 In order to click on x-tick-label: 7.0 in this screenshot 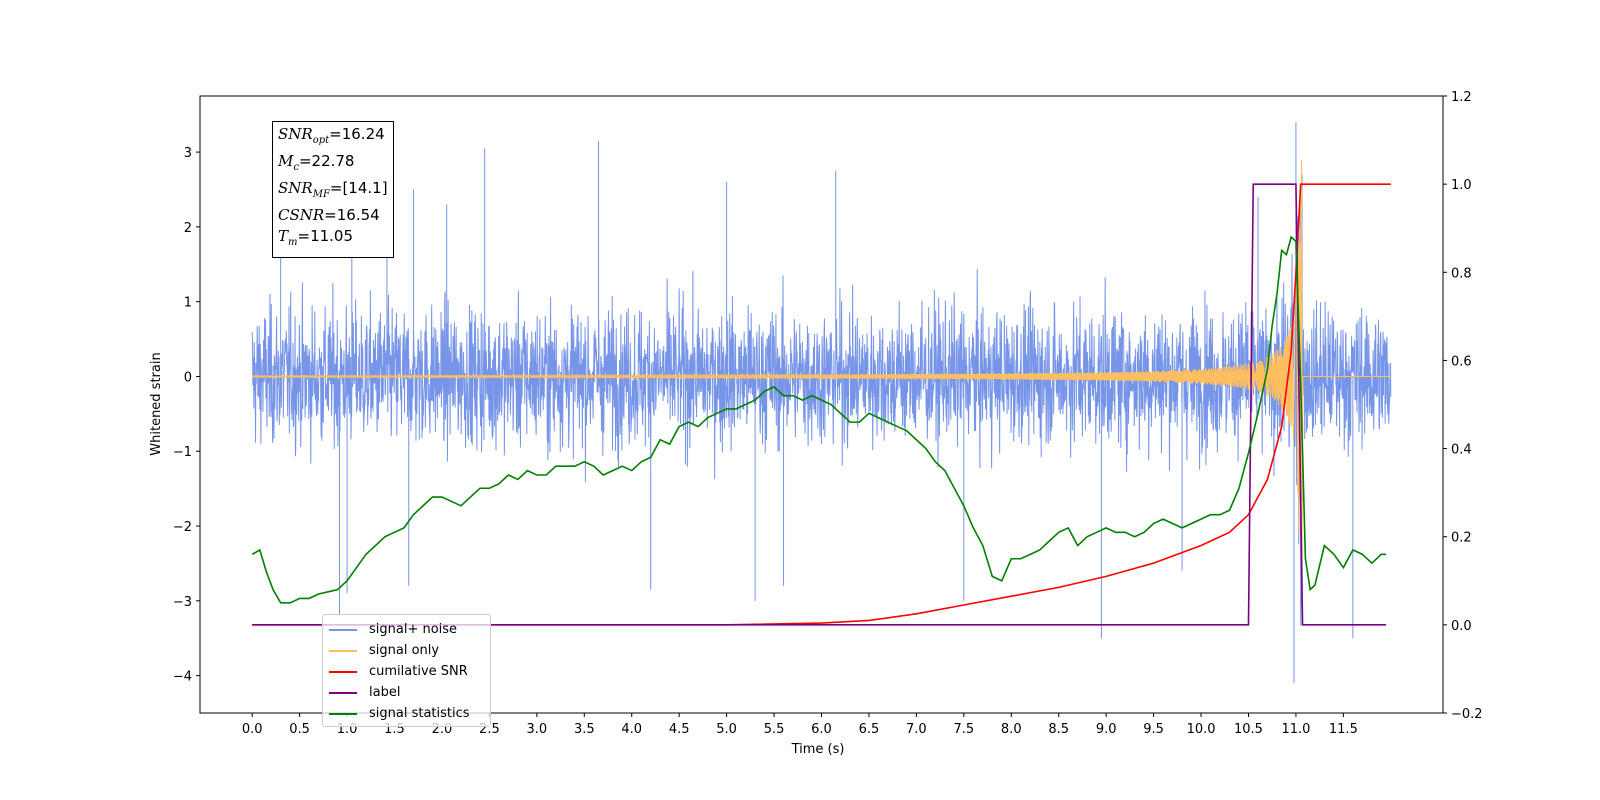, I will do `click(916, 729)`.